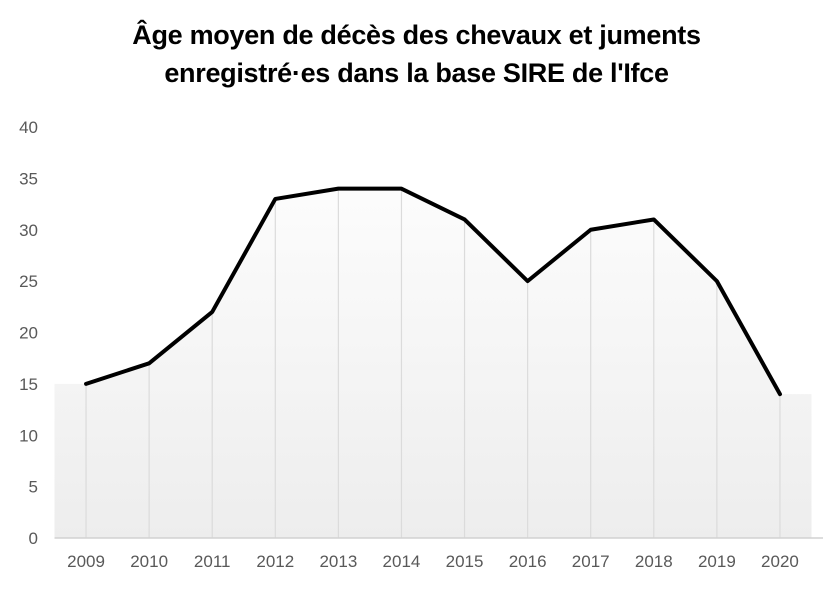 The height and width of the screenshot is (591, 833). What do you see at coordinates (212, 561) in the screenshot?
I see `x-tick-label: 2011` at bounding box center [212, 561].